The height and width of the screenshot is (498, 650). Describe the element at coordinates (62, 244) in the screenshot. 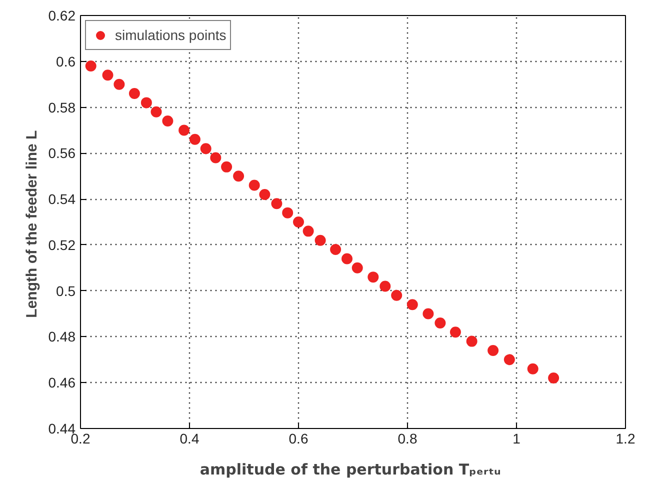

I see `y-tick-label: 0.52` at that location.